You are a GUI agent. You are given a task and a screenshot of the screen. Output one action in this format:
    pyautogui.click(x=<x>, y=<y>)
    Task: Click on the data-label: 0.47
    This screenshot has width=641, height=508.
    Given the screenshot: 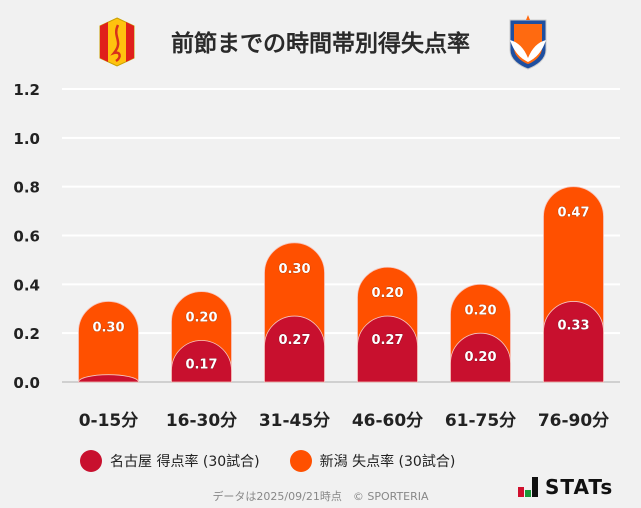 What is the action you would take?
    pyautogui.click(x=573, y=213)
    